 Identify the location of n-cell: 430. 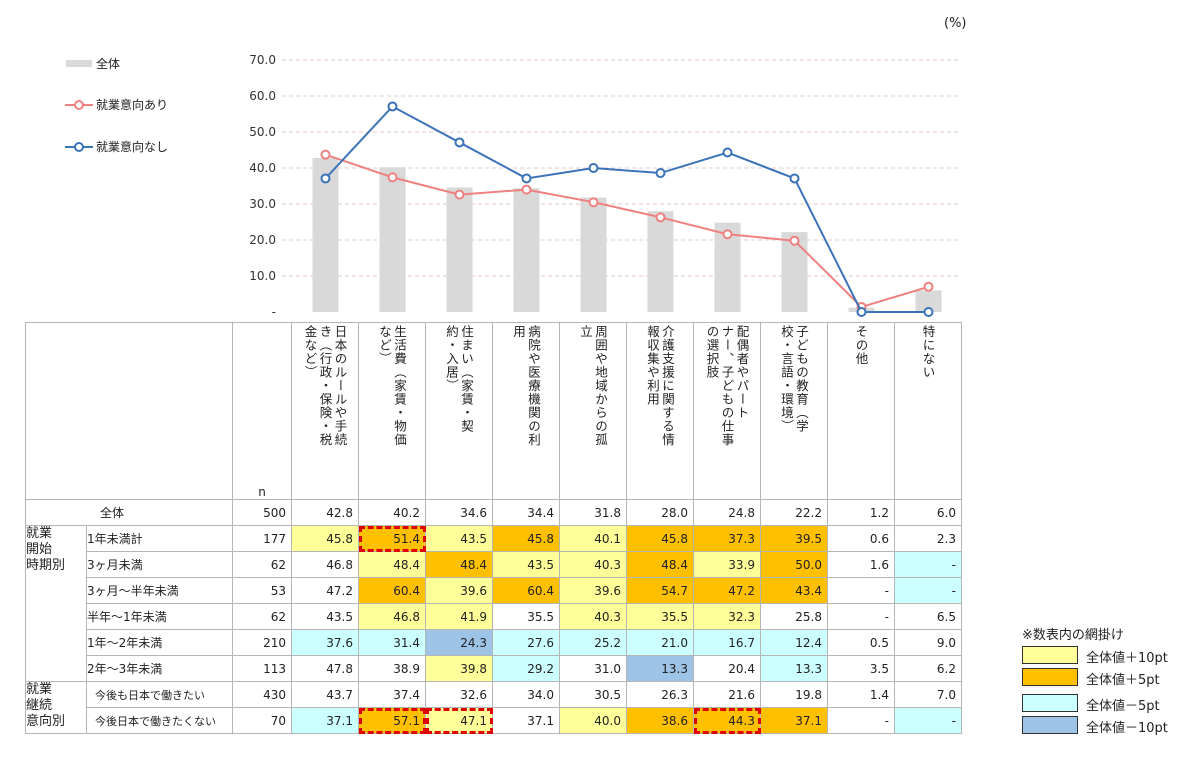
(262, 694).